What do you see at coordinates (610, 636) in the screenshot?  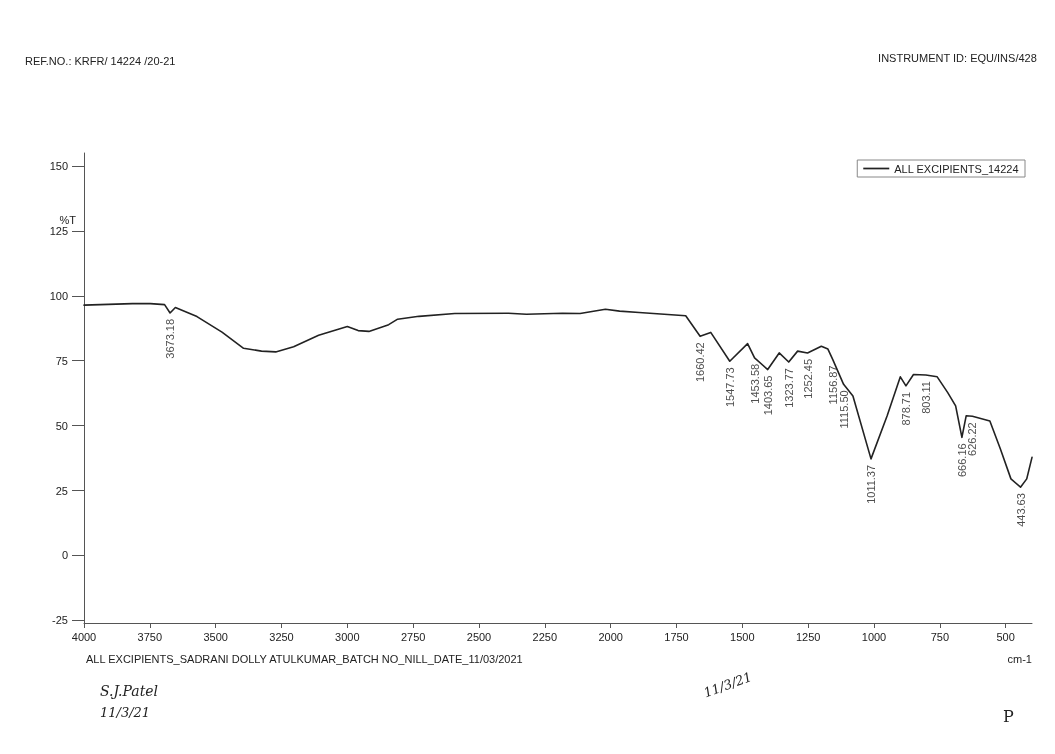 I see `x-tick-label: 2000` at bounding box center [610, 636].